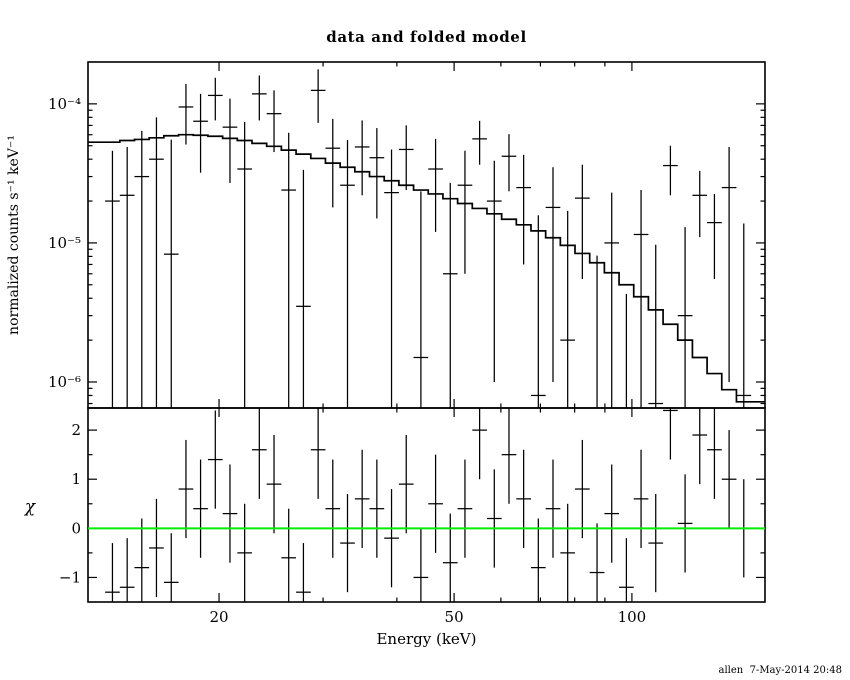 This screenshot has width=850, height=680. Describe the element at coordinates (70, 577) in the screenshot. I see `y-bottom-tick-label: −1` at that location.